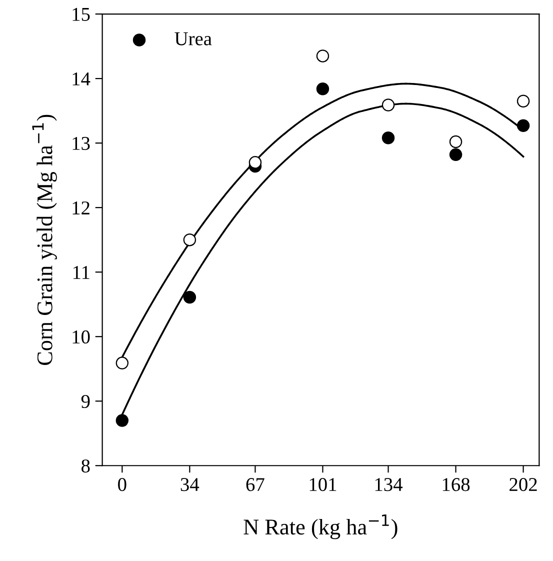 This screenshot has width=553, height=561. I want to click on y-tick-label: 8, so click(86, 466).